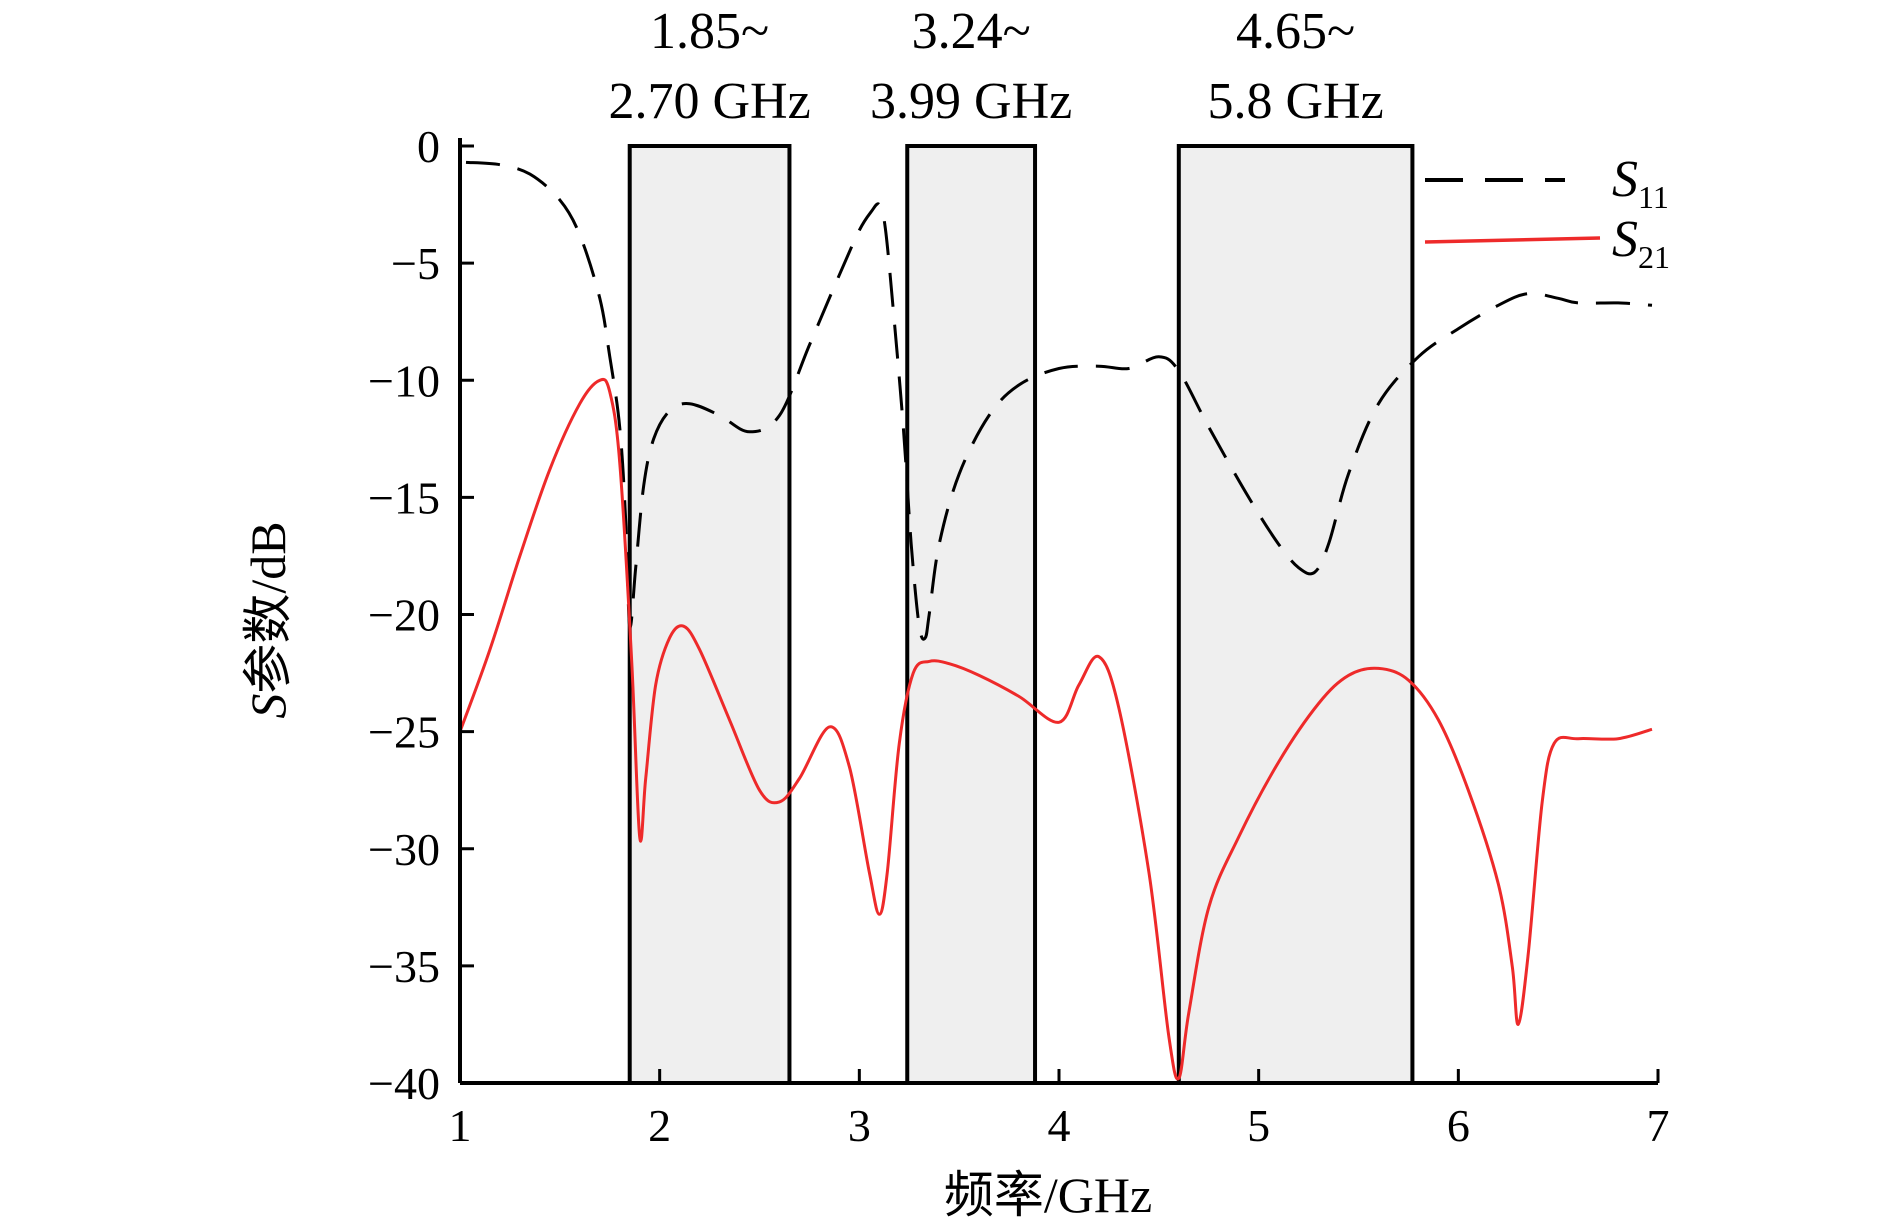  Describe the element at coordinates (1625, 239) in the screenshot. I see `legend-s21-main: S` at that location.